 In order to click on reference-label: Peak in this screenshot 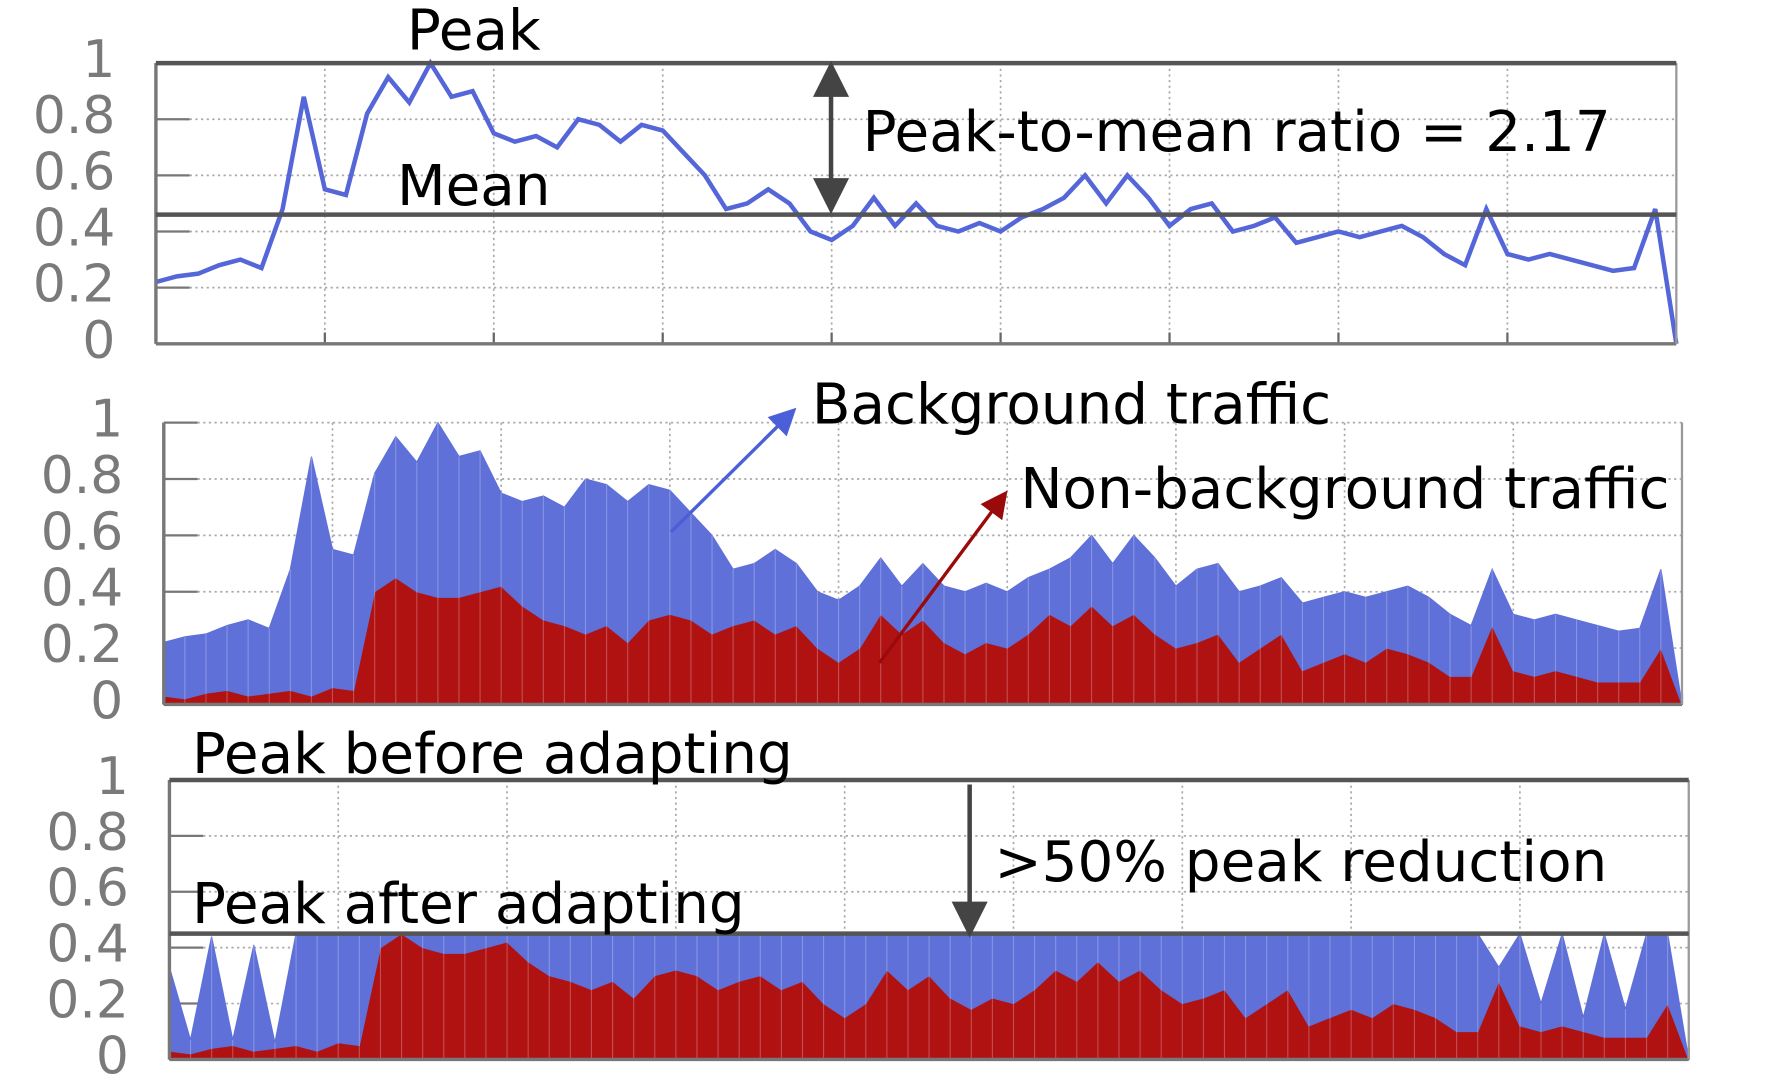, I will do `click(474, 31)`.